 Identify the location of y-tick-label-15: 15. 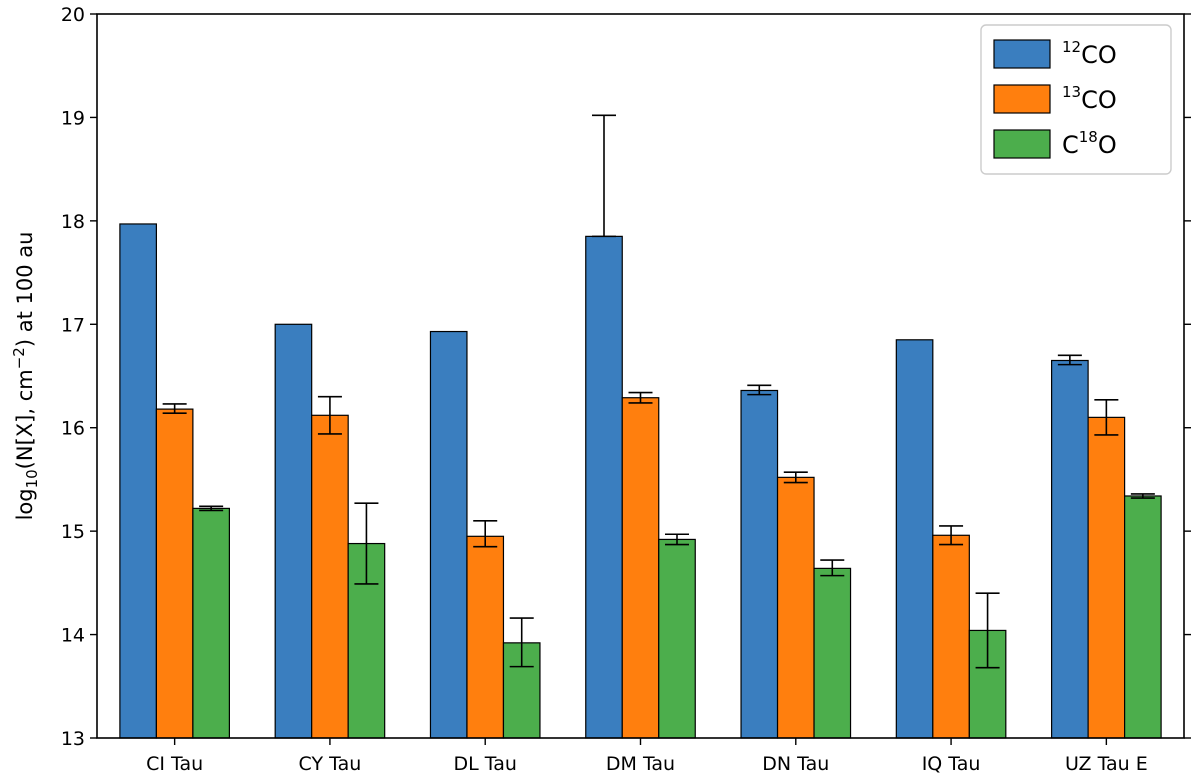
(73, 532).